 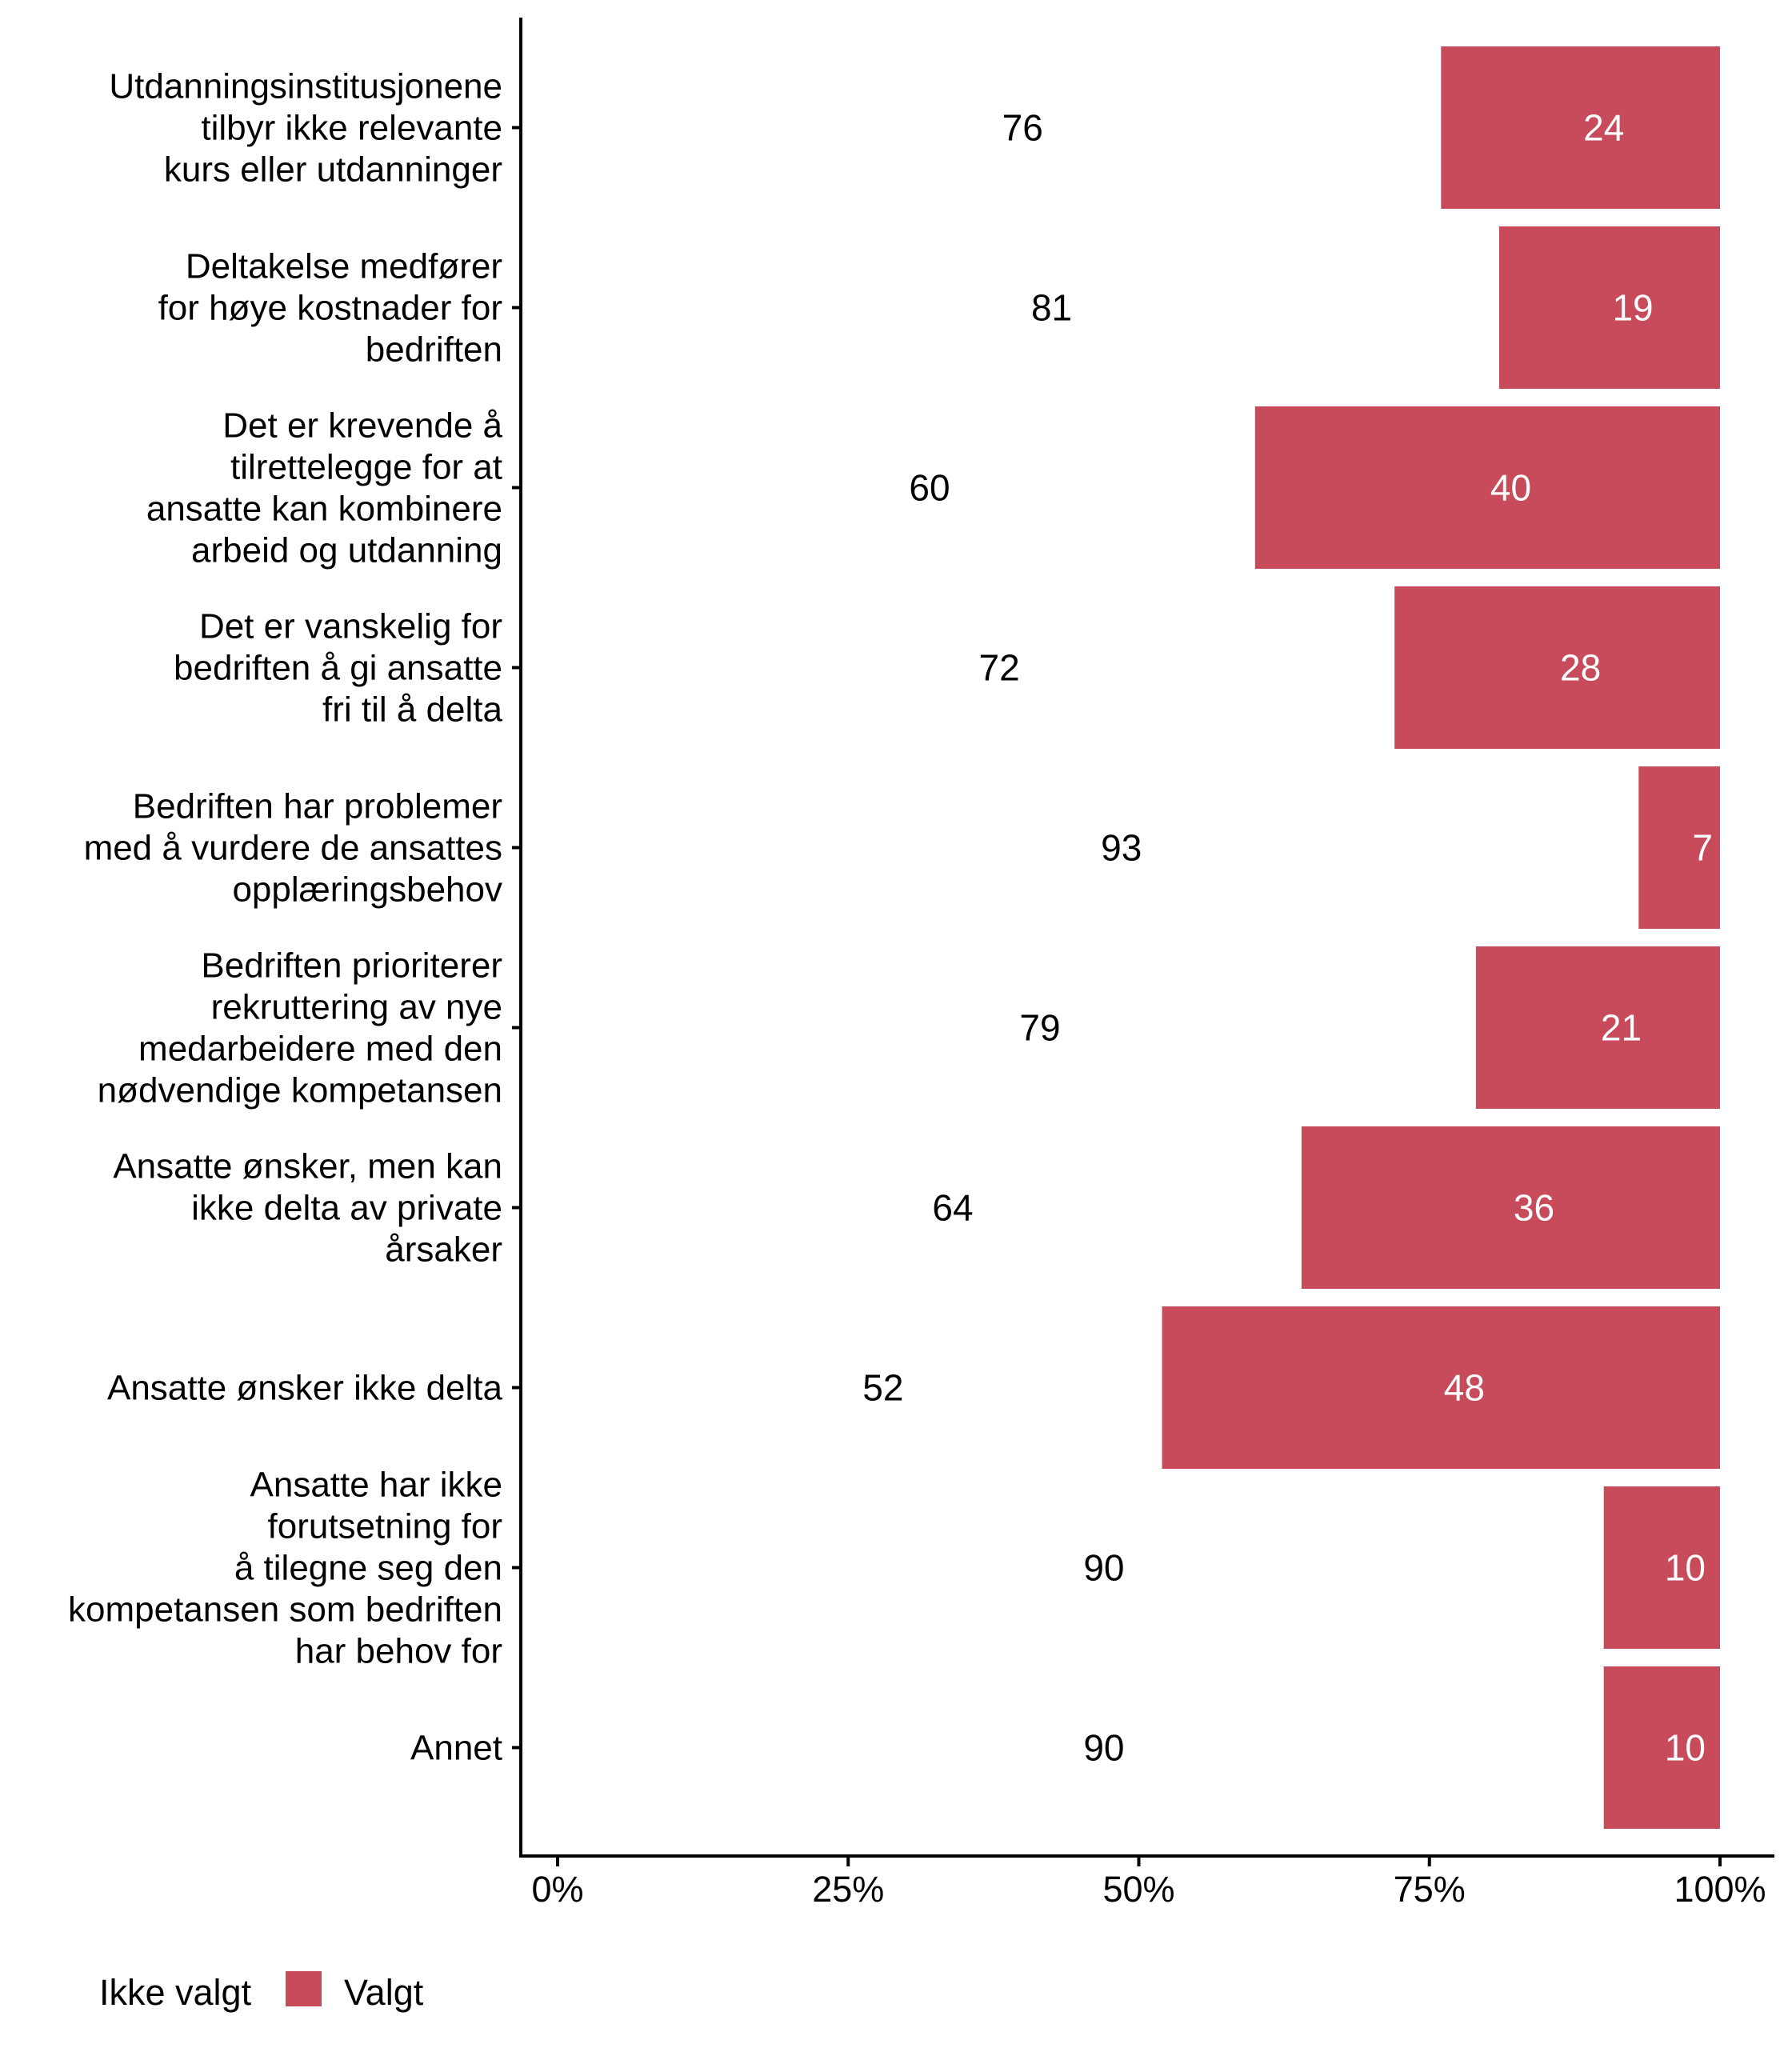 I want to click on category-label-line: fri til å delta, so click(x=412, y=710).